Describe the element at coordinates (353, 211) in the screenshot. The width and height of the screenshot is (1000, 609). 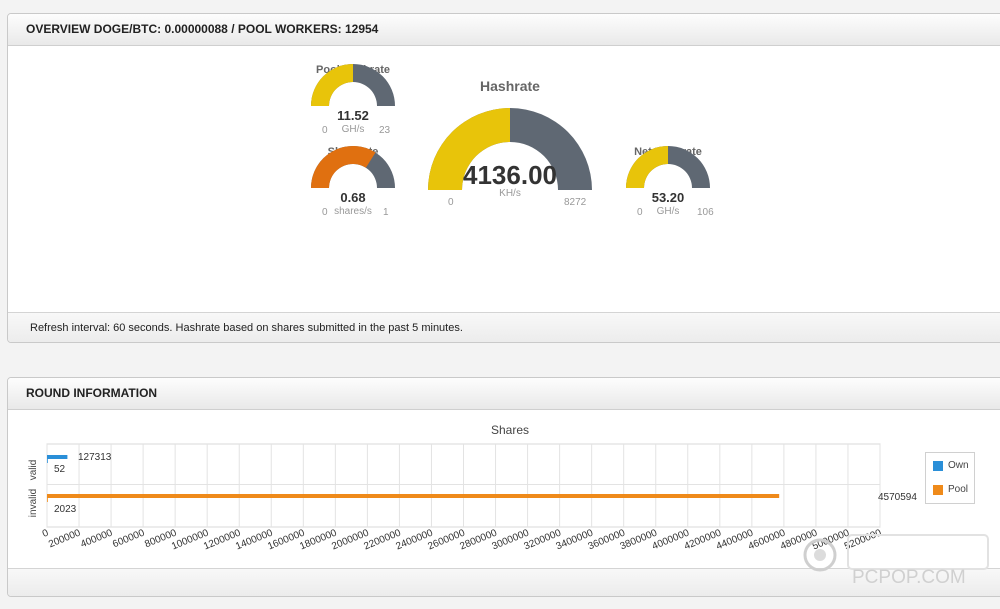
I see `sharerate-unit: shares/s` at that location.